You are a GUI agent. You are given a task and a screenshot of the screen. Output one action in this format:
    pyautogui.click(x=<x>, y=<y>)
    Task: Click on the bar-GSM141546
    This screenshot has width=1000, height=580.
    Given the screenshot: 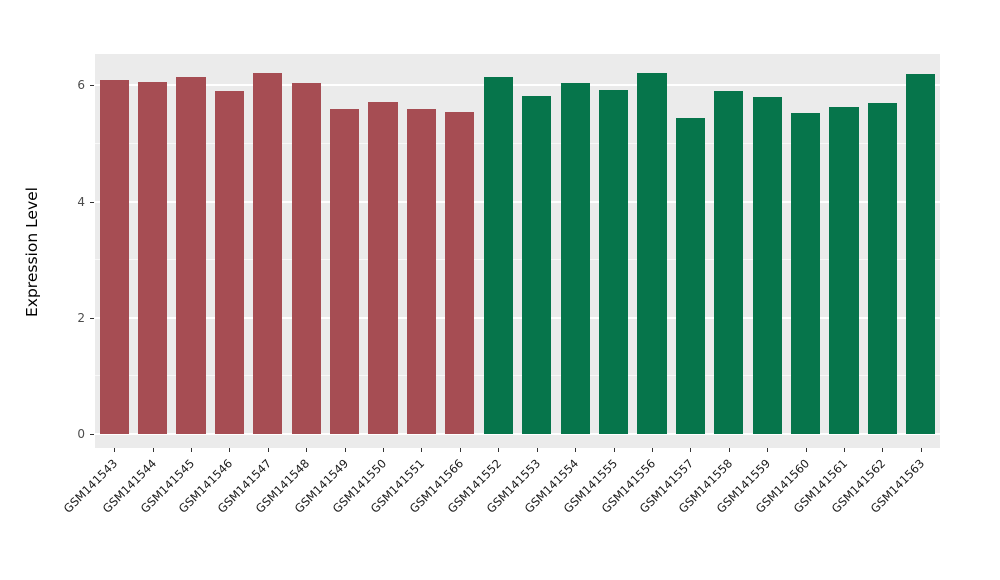 What is the action you would take?
    pyautogui.click(x=229, y=263)
    